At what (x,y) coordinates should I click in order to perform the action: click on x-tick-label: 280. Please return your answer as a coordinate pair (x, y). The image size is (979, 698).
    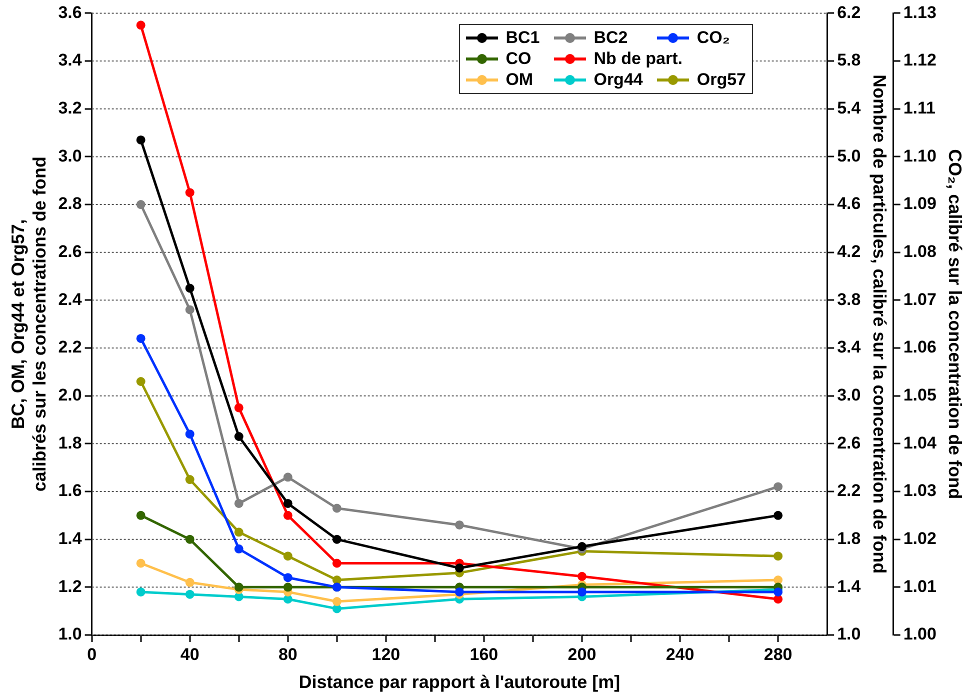
    Looking at the image, I should click on (778, 654).